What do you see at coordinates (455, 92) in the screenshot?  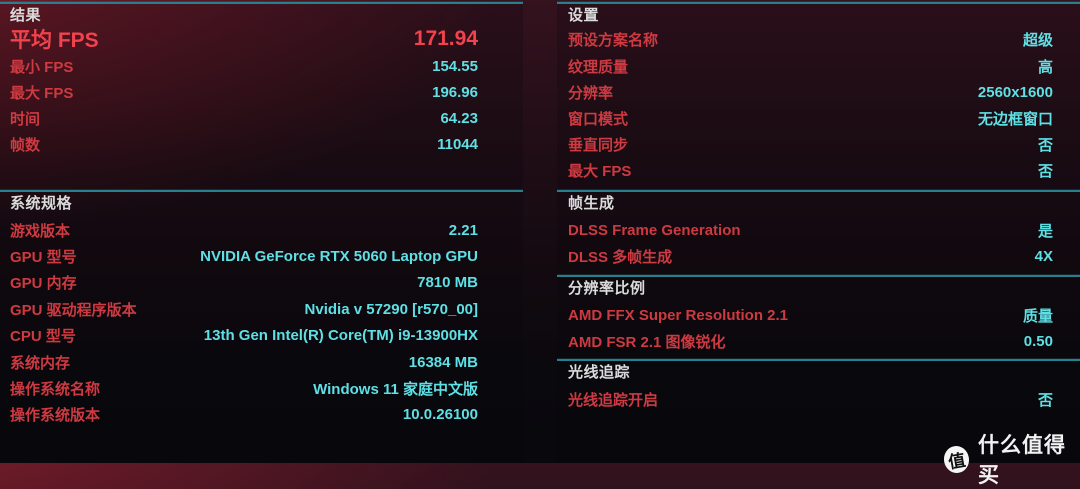 I see `stat-value: 196.96` at bounding box center [455, 92].